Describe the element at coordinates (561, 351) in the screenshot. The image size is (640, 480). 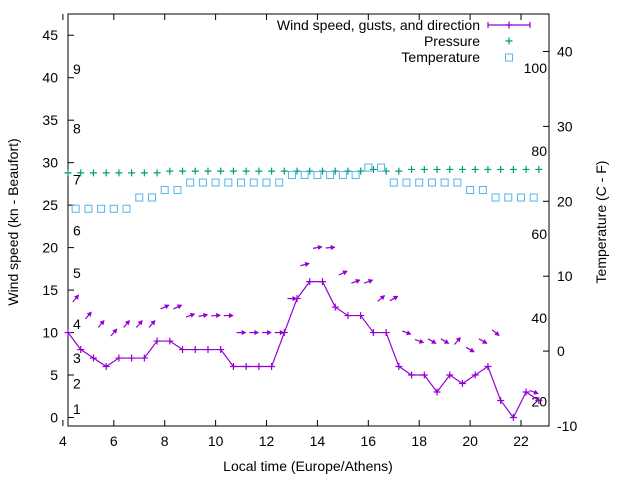
I see `y2-tick-label: 0` at that location.